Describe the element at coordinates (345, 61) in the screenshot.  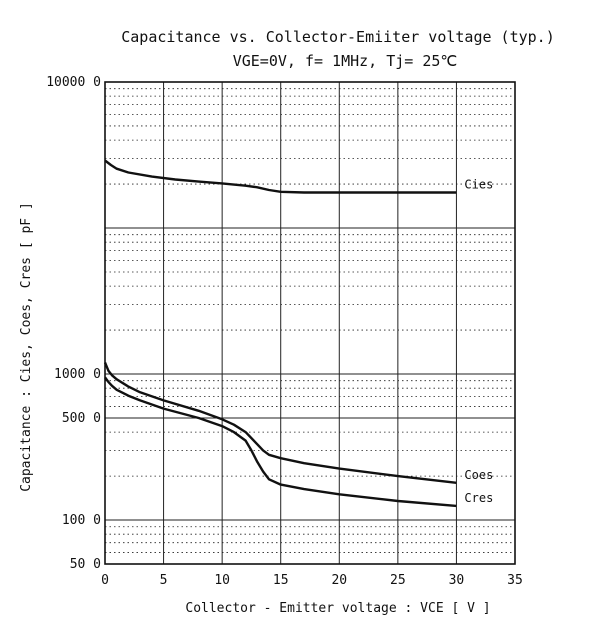
I see `chart-subtitle: VGE=0V, f= 1MHz, Tj= 25℃` at that location.